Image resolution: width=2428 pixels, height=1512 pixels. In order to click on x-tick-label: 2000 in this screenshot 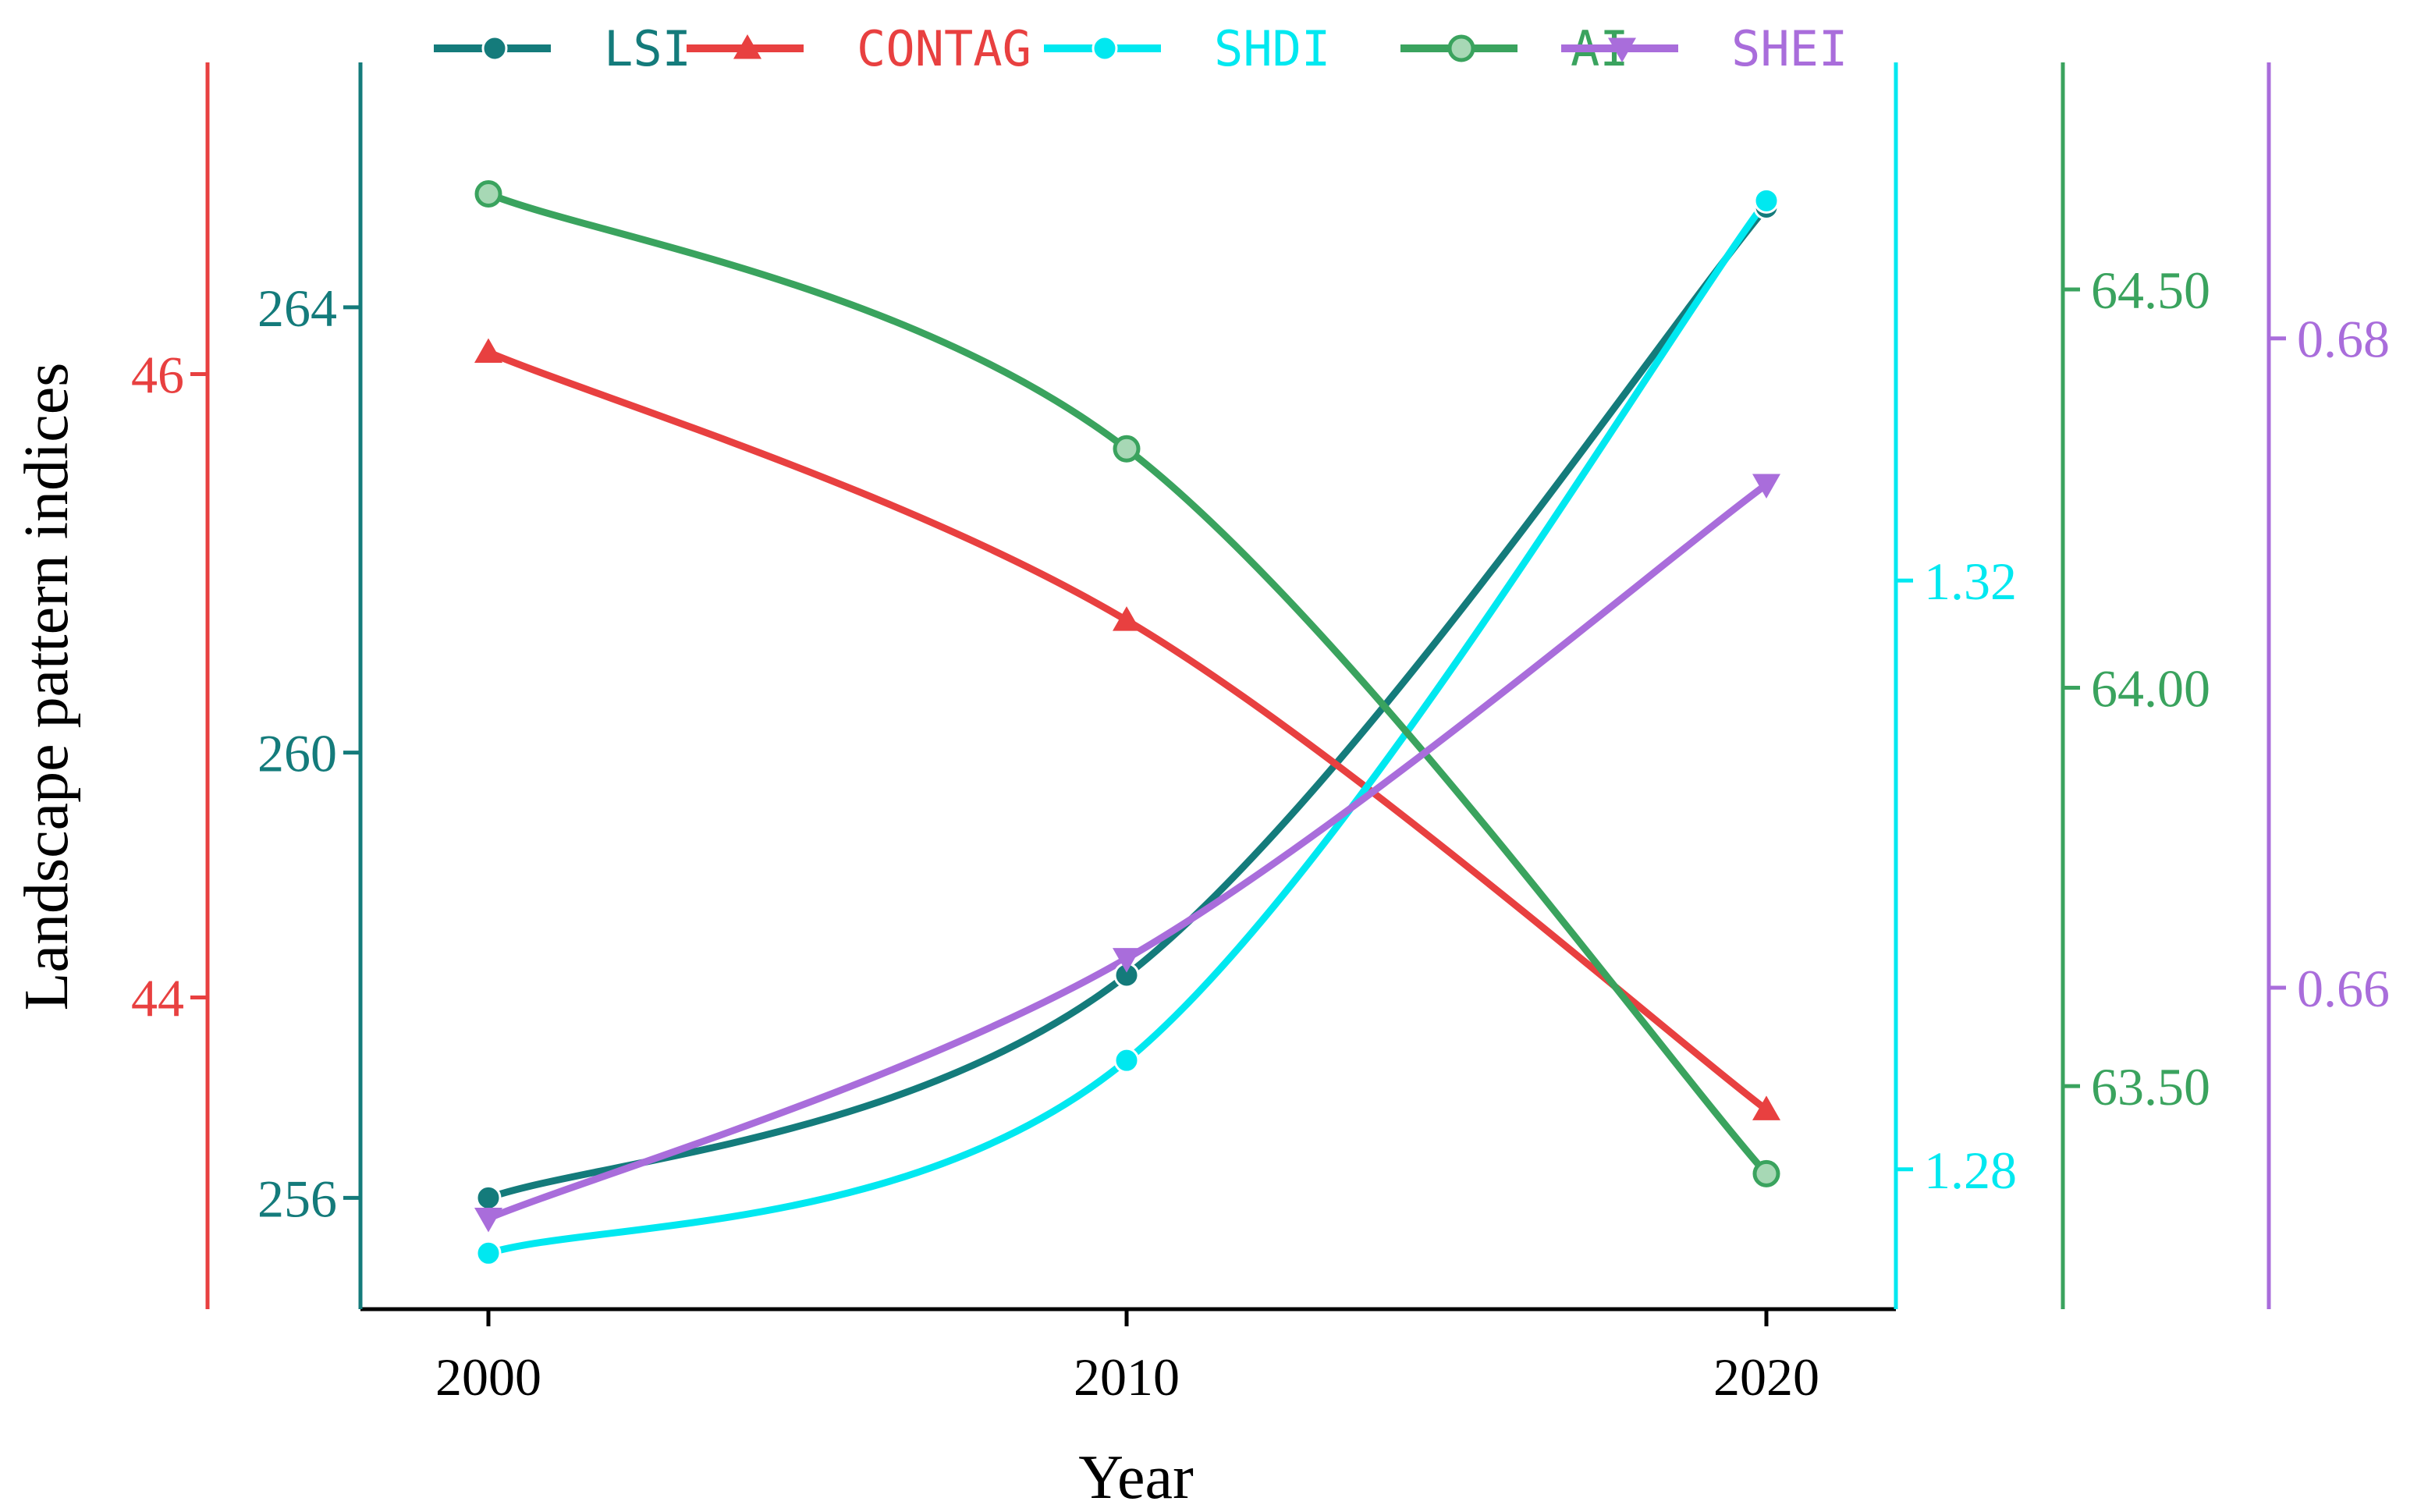, I will do `click(488, 1377)`.